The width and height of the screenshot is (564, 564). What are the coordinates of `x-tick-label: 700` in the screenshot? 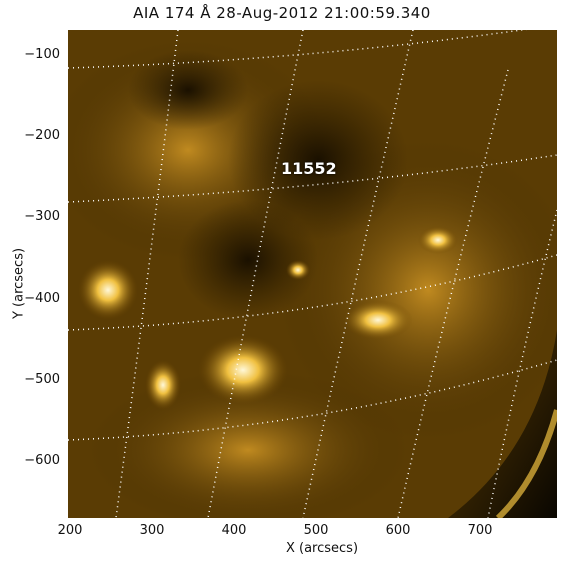 It's located at (480, 530).